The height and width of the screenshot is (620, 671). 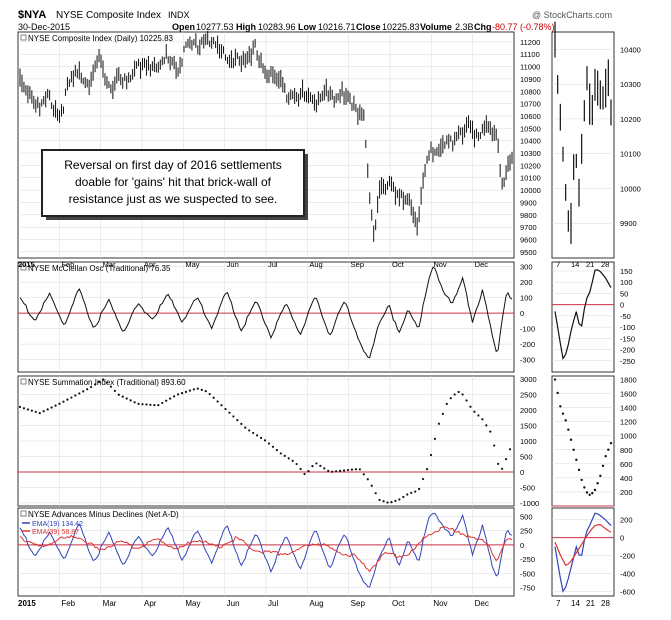 What do you see at coordinates (183, 27) in the screenshot?
I see `open-label: Open` at bounding box center [183, 27].